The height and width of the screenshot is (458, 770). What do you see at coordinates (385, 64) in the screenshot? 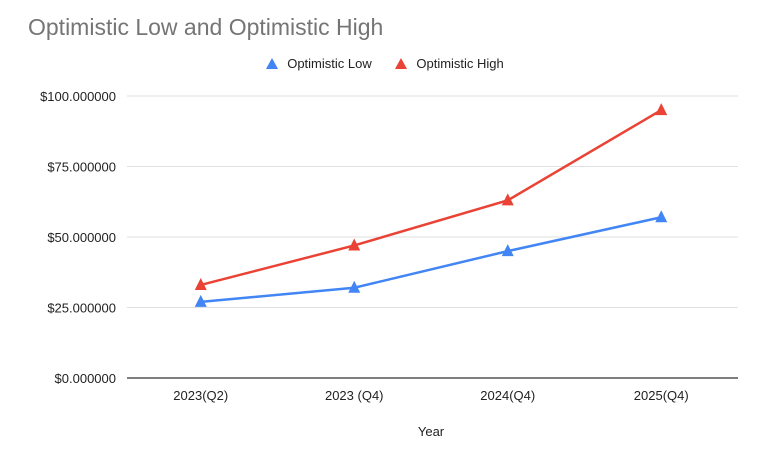
I see `legend: Optimistic Low Optimistic High` at bounding box center [385, 64].